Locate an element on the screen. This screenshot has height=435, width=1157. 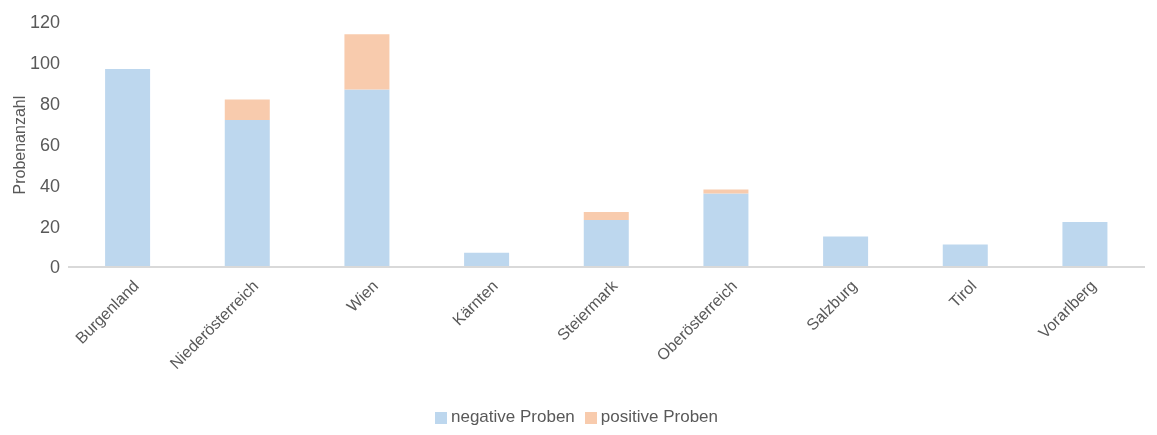
y-tick-label: 40 is located at coordinates (49, 185).